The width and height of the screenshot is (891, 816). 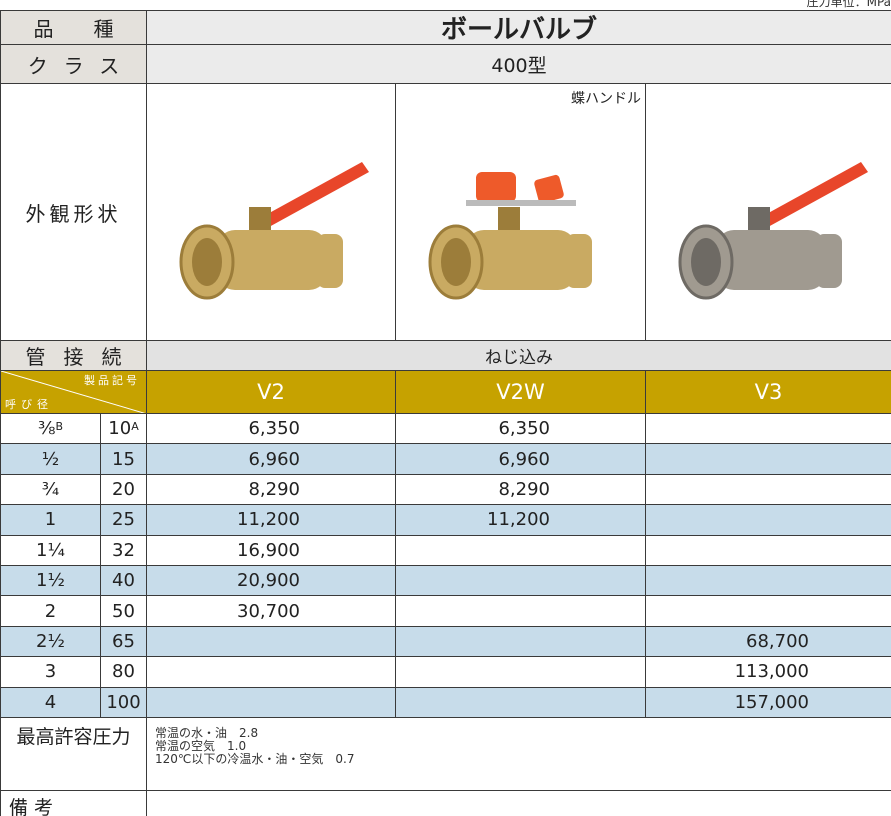 I want to click on connection-value: ねじ込み, so click(x=518, y=355).